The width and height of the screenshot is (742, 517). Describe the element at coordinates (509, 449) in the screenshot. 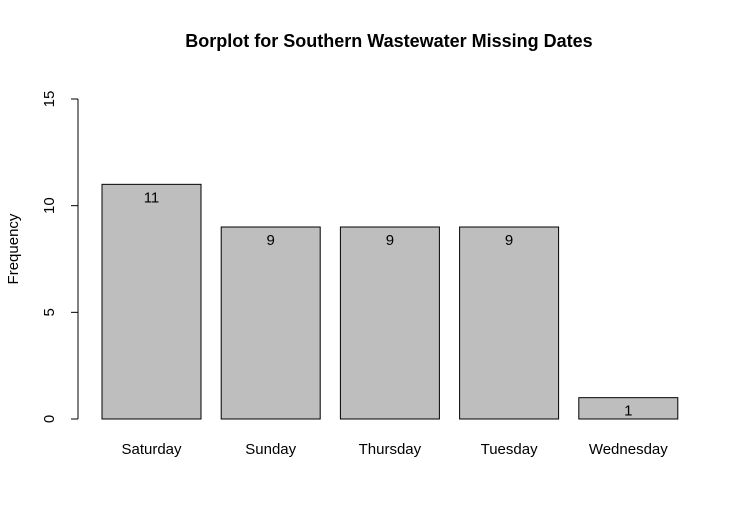

I see `x-category-label: Tuesday` at that location.